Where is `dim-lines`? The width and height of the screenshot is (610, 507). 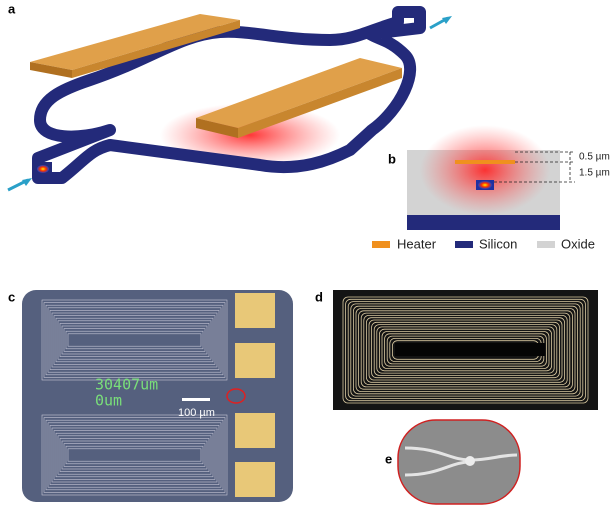 dim-lines is located at coordinates (534, 167).